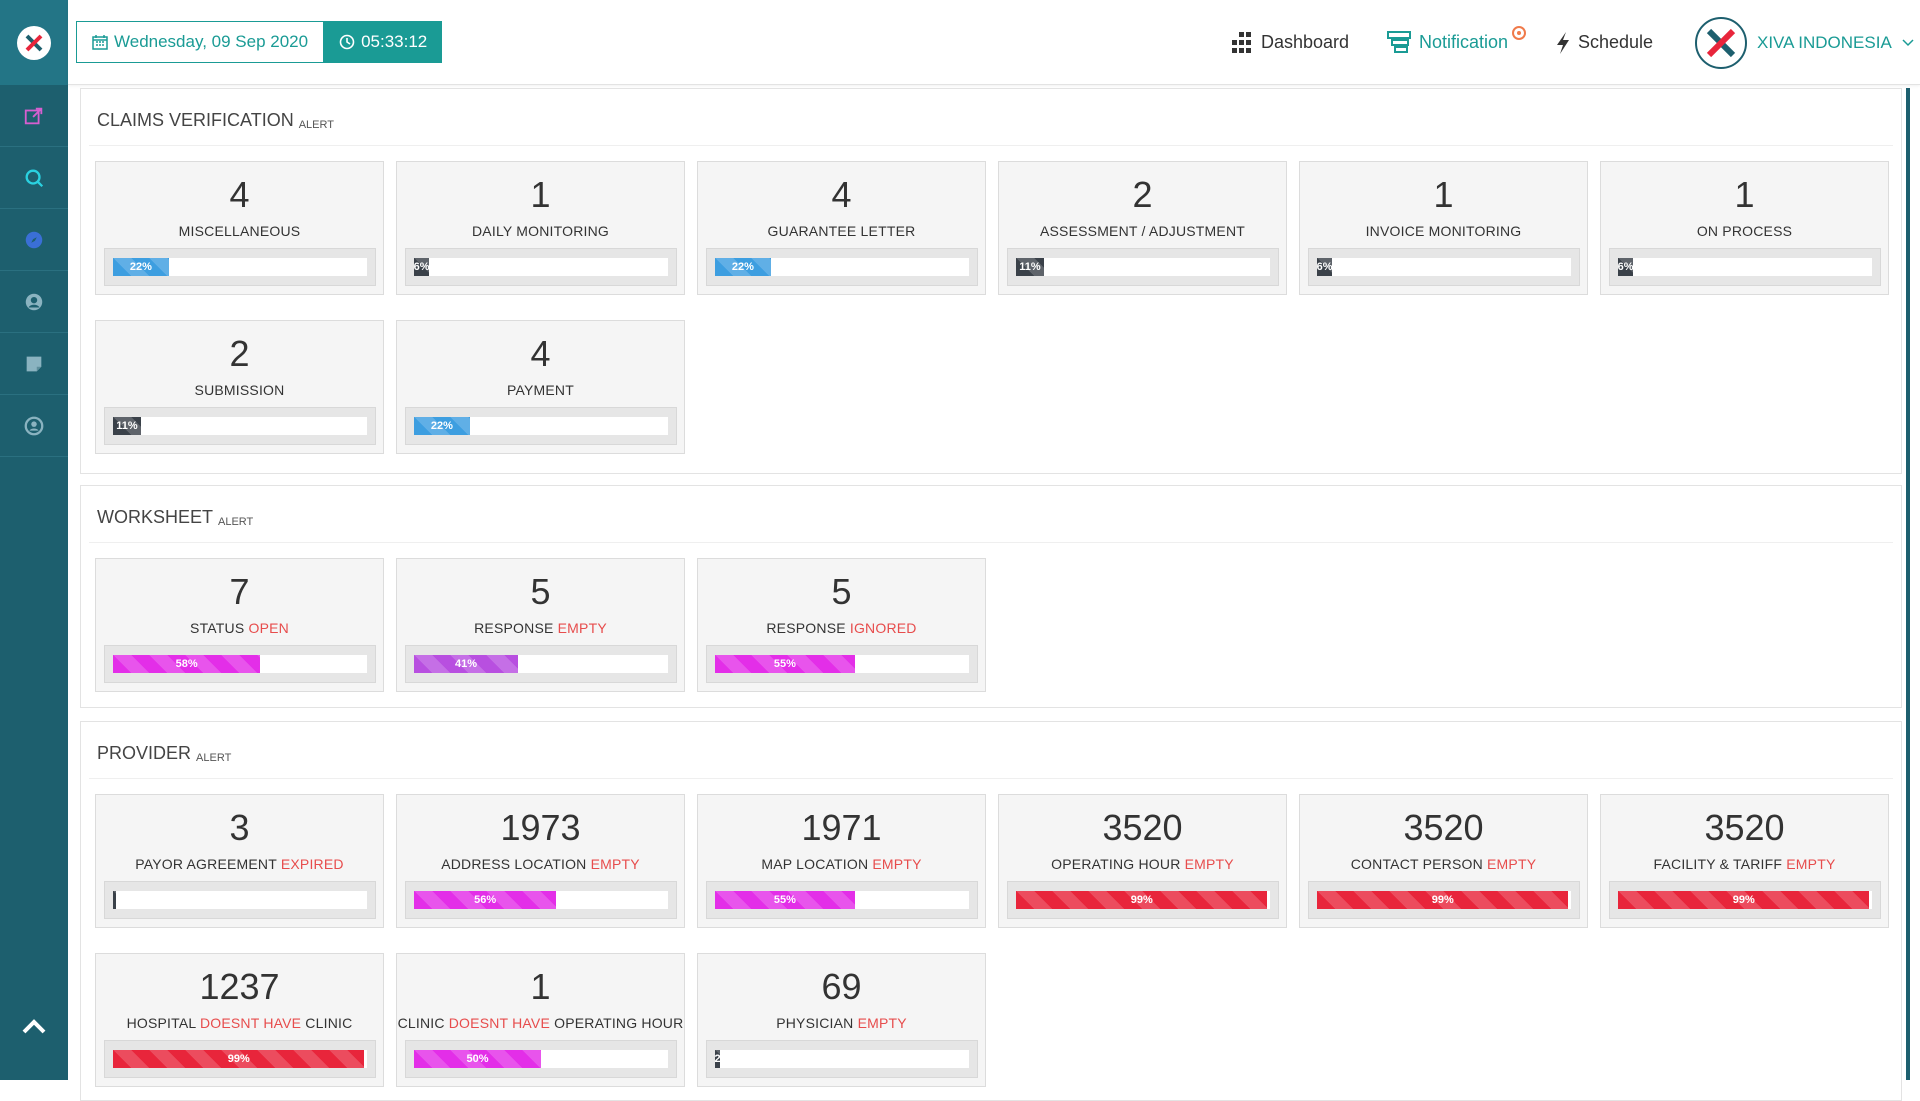  What do you see at coordinates (842, 1059) in the screenshot?
I see `progress-track: 2` at bounding box center [842, 1059].